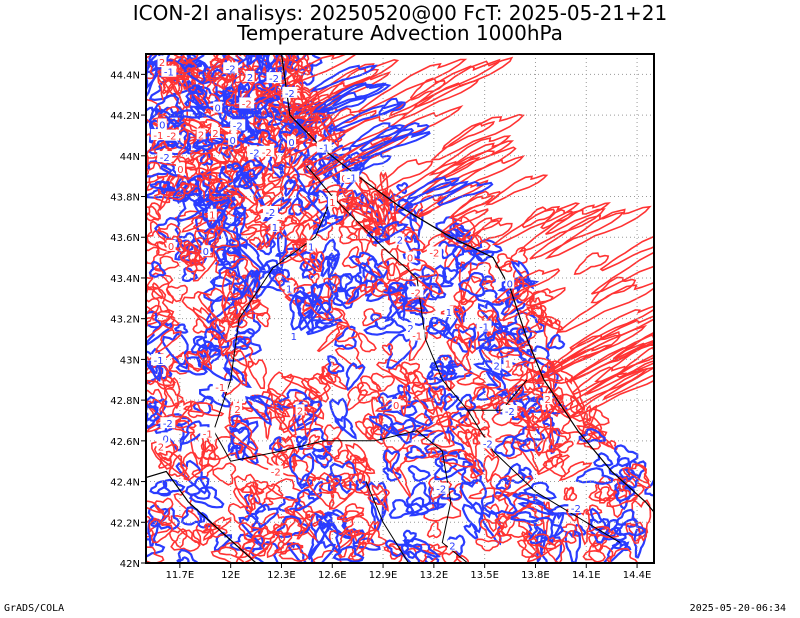 The width and height of the screenshot is (800, 618). I want to click on y-tick-label: 43.6N, so click(125, 238).